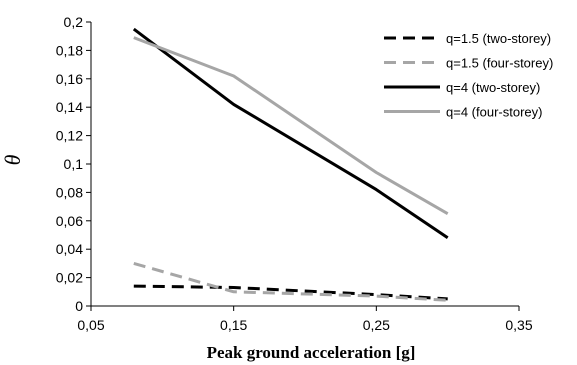 Image resolution: width=577 pixels, height=365 pixels. I want to click on y-tick-label: 0,18, so click(69, 50).